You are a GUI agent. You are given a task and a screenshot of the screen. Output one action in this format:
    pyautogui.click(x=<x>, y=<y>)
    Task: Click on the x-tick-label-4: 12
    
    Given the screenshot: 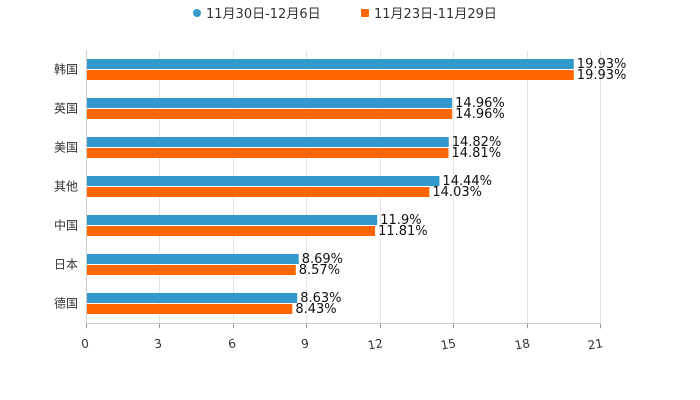 What is the action you would take?
    pyautogui.click(x=375, y=344)
    